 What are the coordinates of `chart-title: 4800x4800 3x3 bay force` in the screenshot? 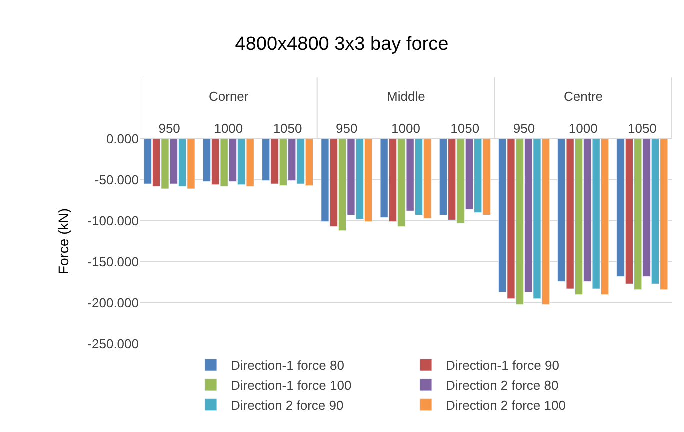 It's located at (342, 44).